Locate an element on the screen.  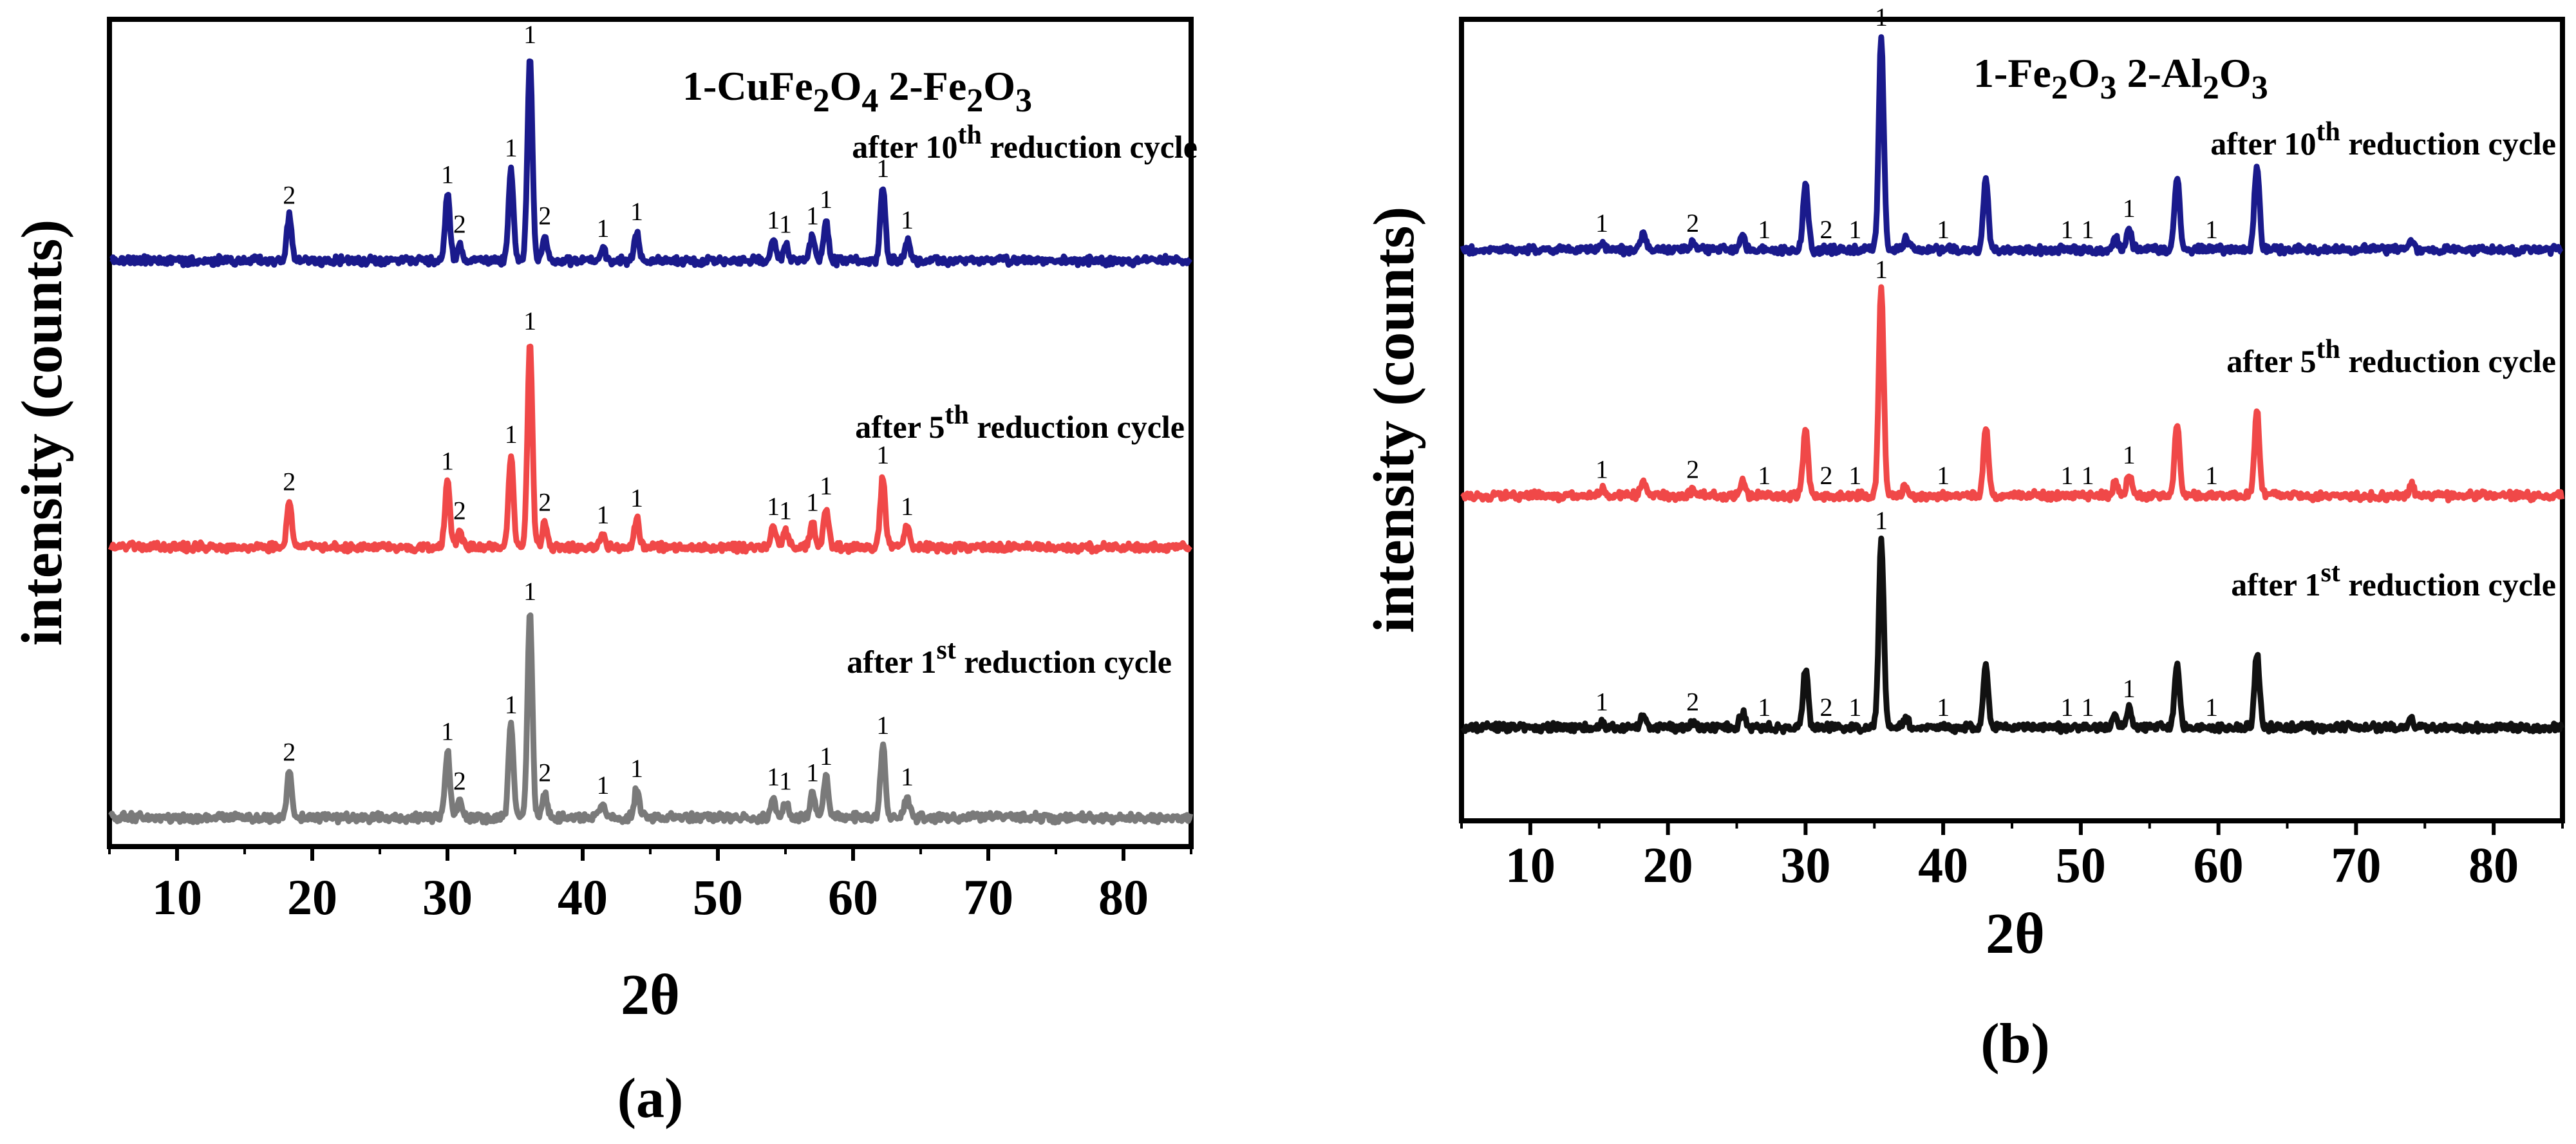
panel-a-legend: 1-CuFe2O4 2-Fe2O3 is located at coordinates (857, 91).